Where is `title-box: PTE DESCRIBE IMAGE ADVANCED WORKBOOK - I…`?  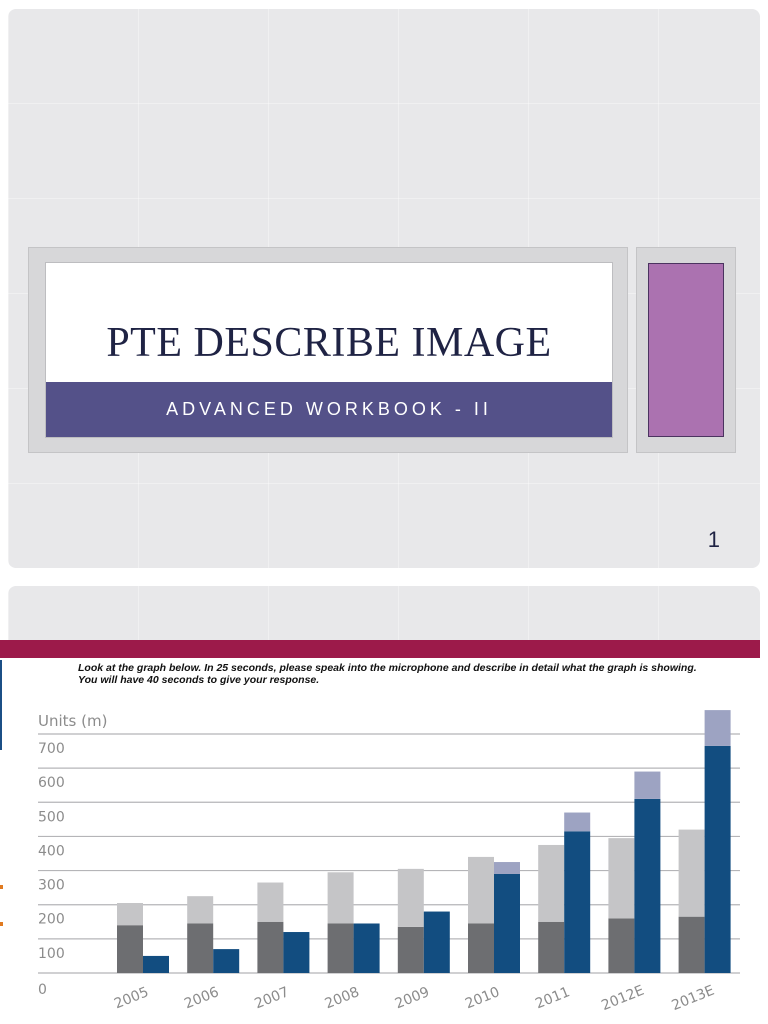
title-box: PTE DESCRIBE IMAGE ADVANCED WORKBOOK - I… is located at coordinates (329, 350).